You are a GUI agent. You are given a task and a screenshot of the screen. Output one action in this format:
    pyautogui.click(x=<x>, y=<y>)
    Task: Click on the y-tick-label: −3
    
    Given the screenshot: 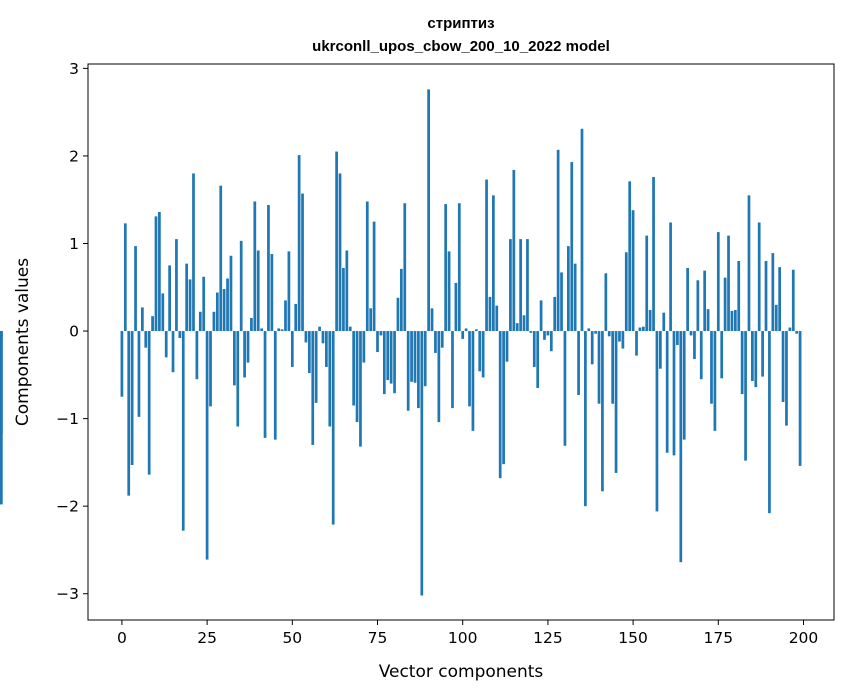 What is the action you would take?
    pyautogui.click(x=67, y=594)
    